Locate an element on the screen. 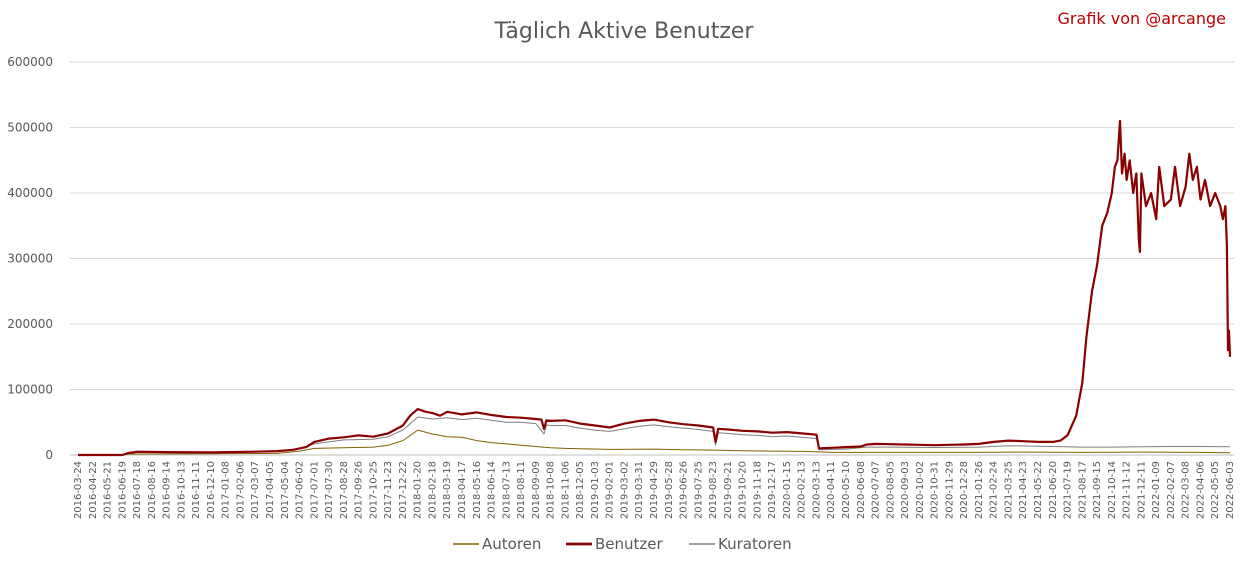 This screenshot has height=568, width=1249. x-tick-label: 2016-04-22 is located at coordinates (93, 490).